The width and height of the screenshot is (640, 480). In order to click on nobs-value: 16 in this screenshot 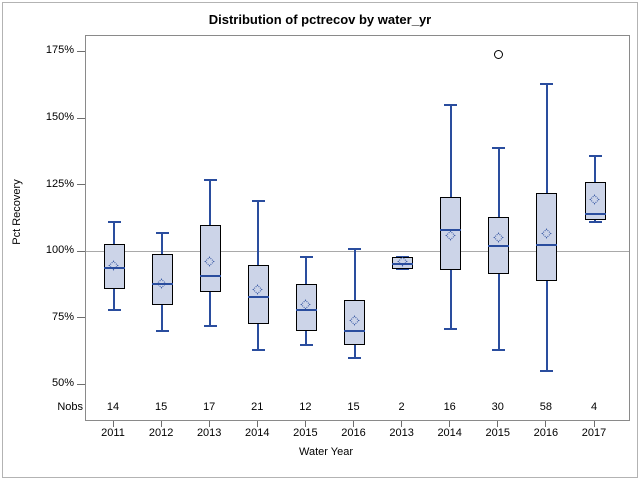, I will do `click(449, 407)`.